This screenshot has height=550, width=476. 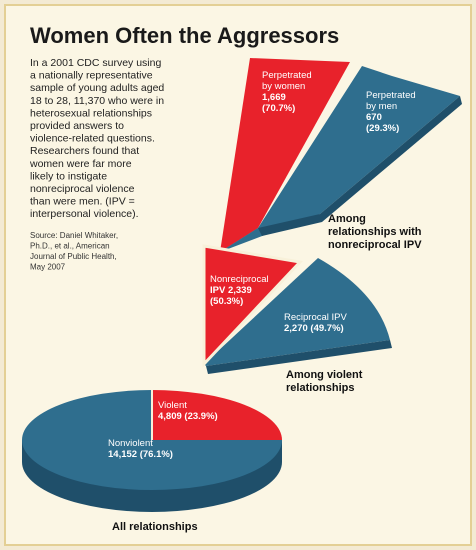 I want to click on slice-label-line: Reciprocal IPV, so click(x=315, y=317).